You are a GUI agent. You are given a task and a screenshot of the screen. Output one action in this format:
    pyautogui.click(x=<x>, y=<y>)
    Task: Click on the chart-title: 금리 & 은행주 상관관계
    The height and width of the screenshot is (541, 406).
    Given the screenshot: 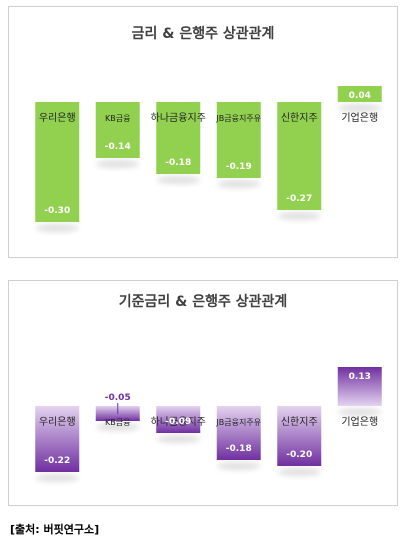 What is the action you would take?
    pyautogui.click(x=203, y=34)
    